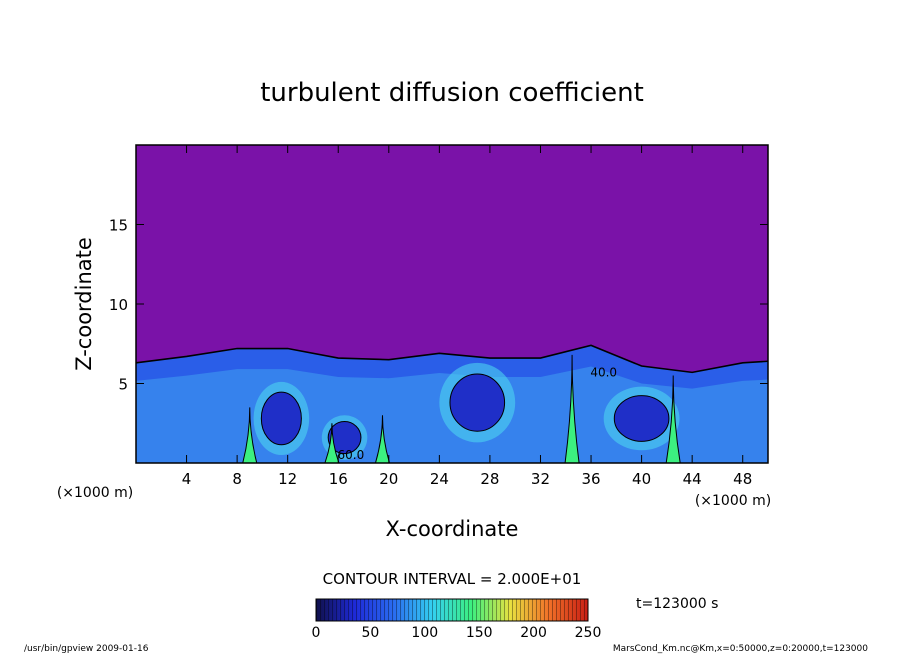 The width and height of the screenshot is (904, 654). Describe the element at coordinates (533, 633) in the screenshot. I see `colorbar-tick-label: 200` at that location.